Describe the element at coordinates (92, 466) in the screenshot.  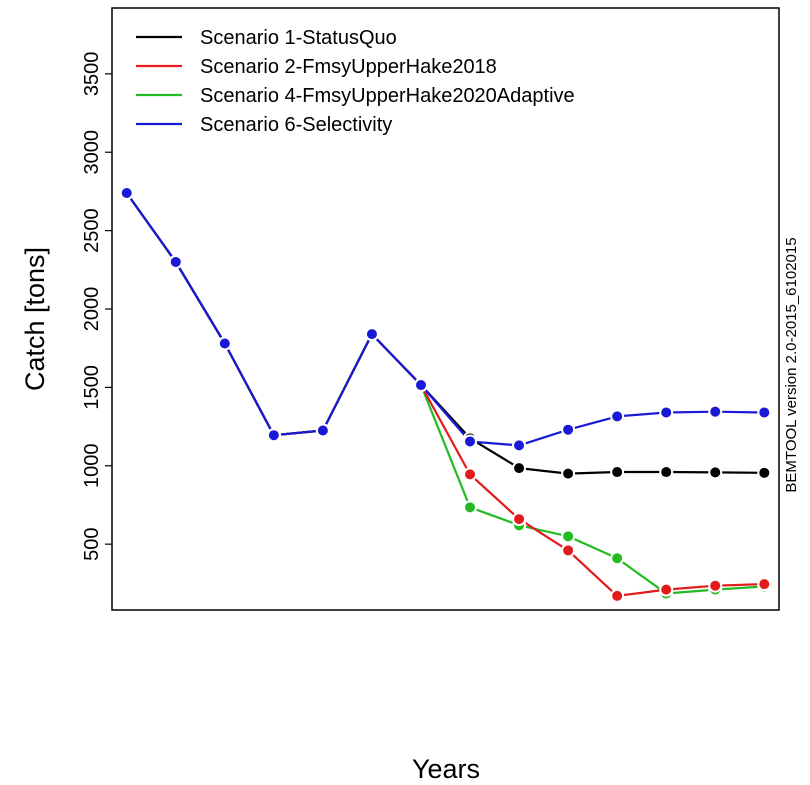
I see `y-tick-label: 1000` at that location.